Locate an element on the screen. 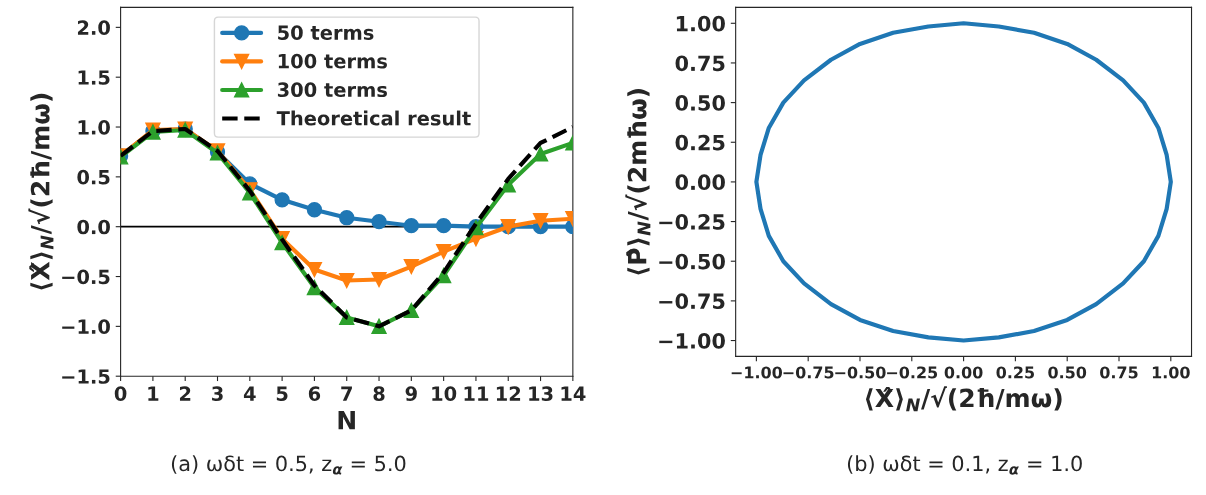  x-tick-label: 4 is located at coordinates (249, 393).